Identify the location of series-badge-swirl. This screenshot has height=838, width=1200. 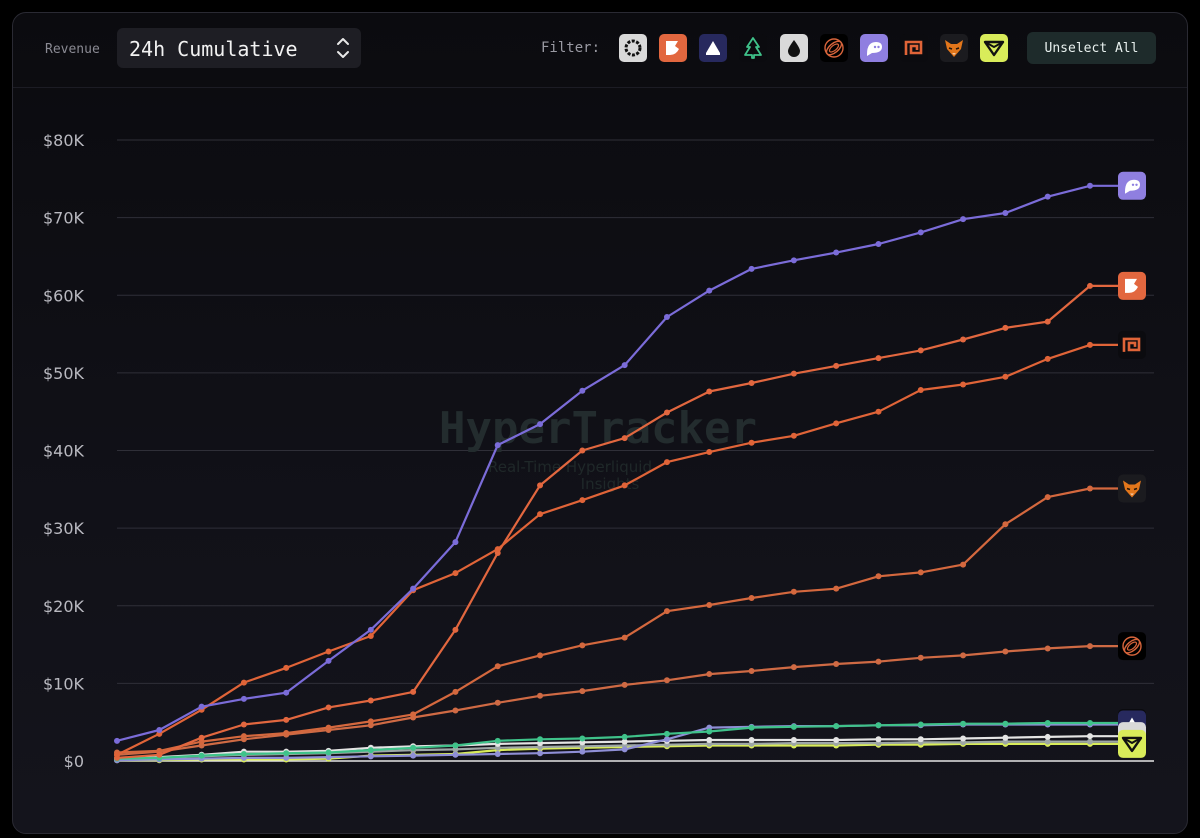
(1132, 646).